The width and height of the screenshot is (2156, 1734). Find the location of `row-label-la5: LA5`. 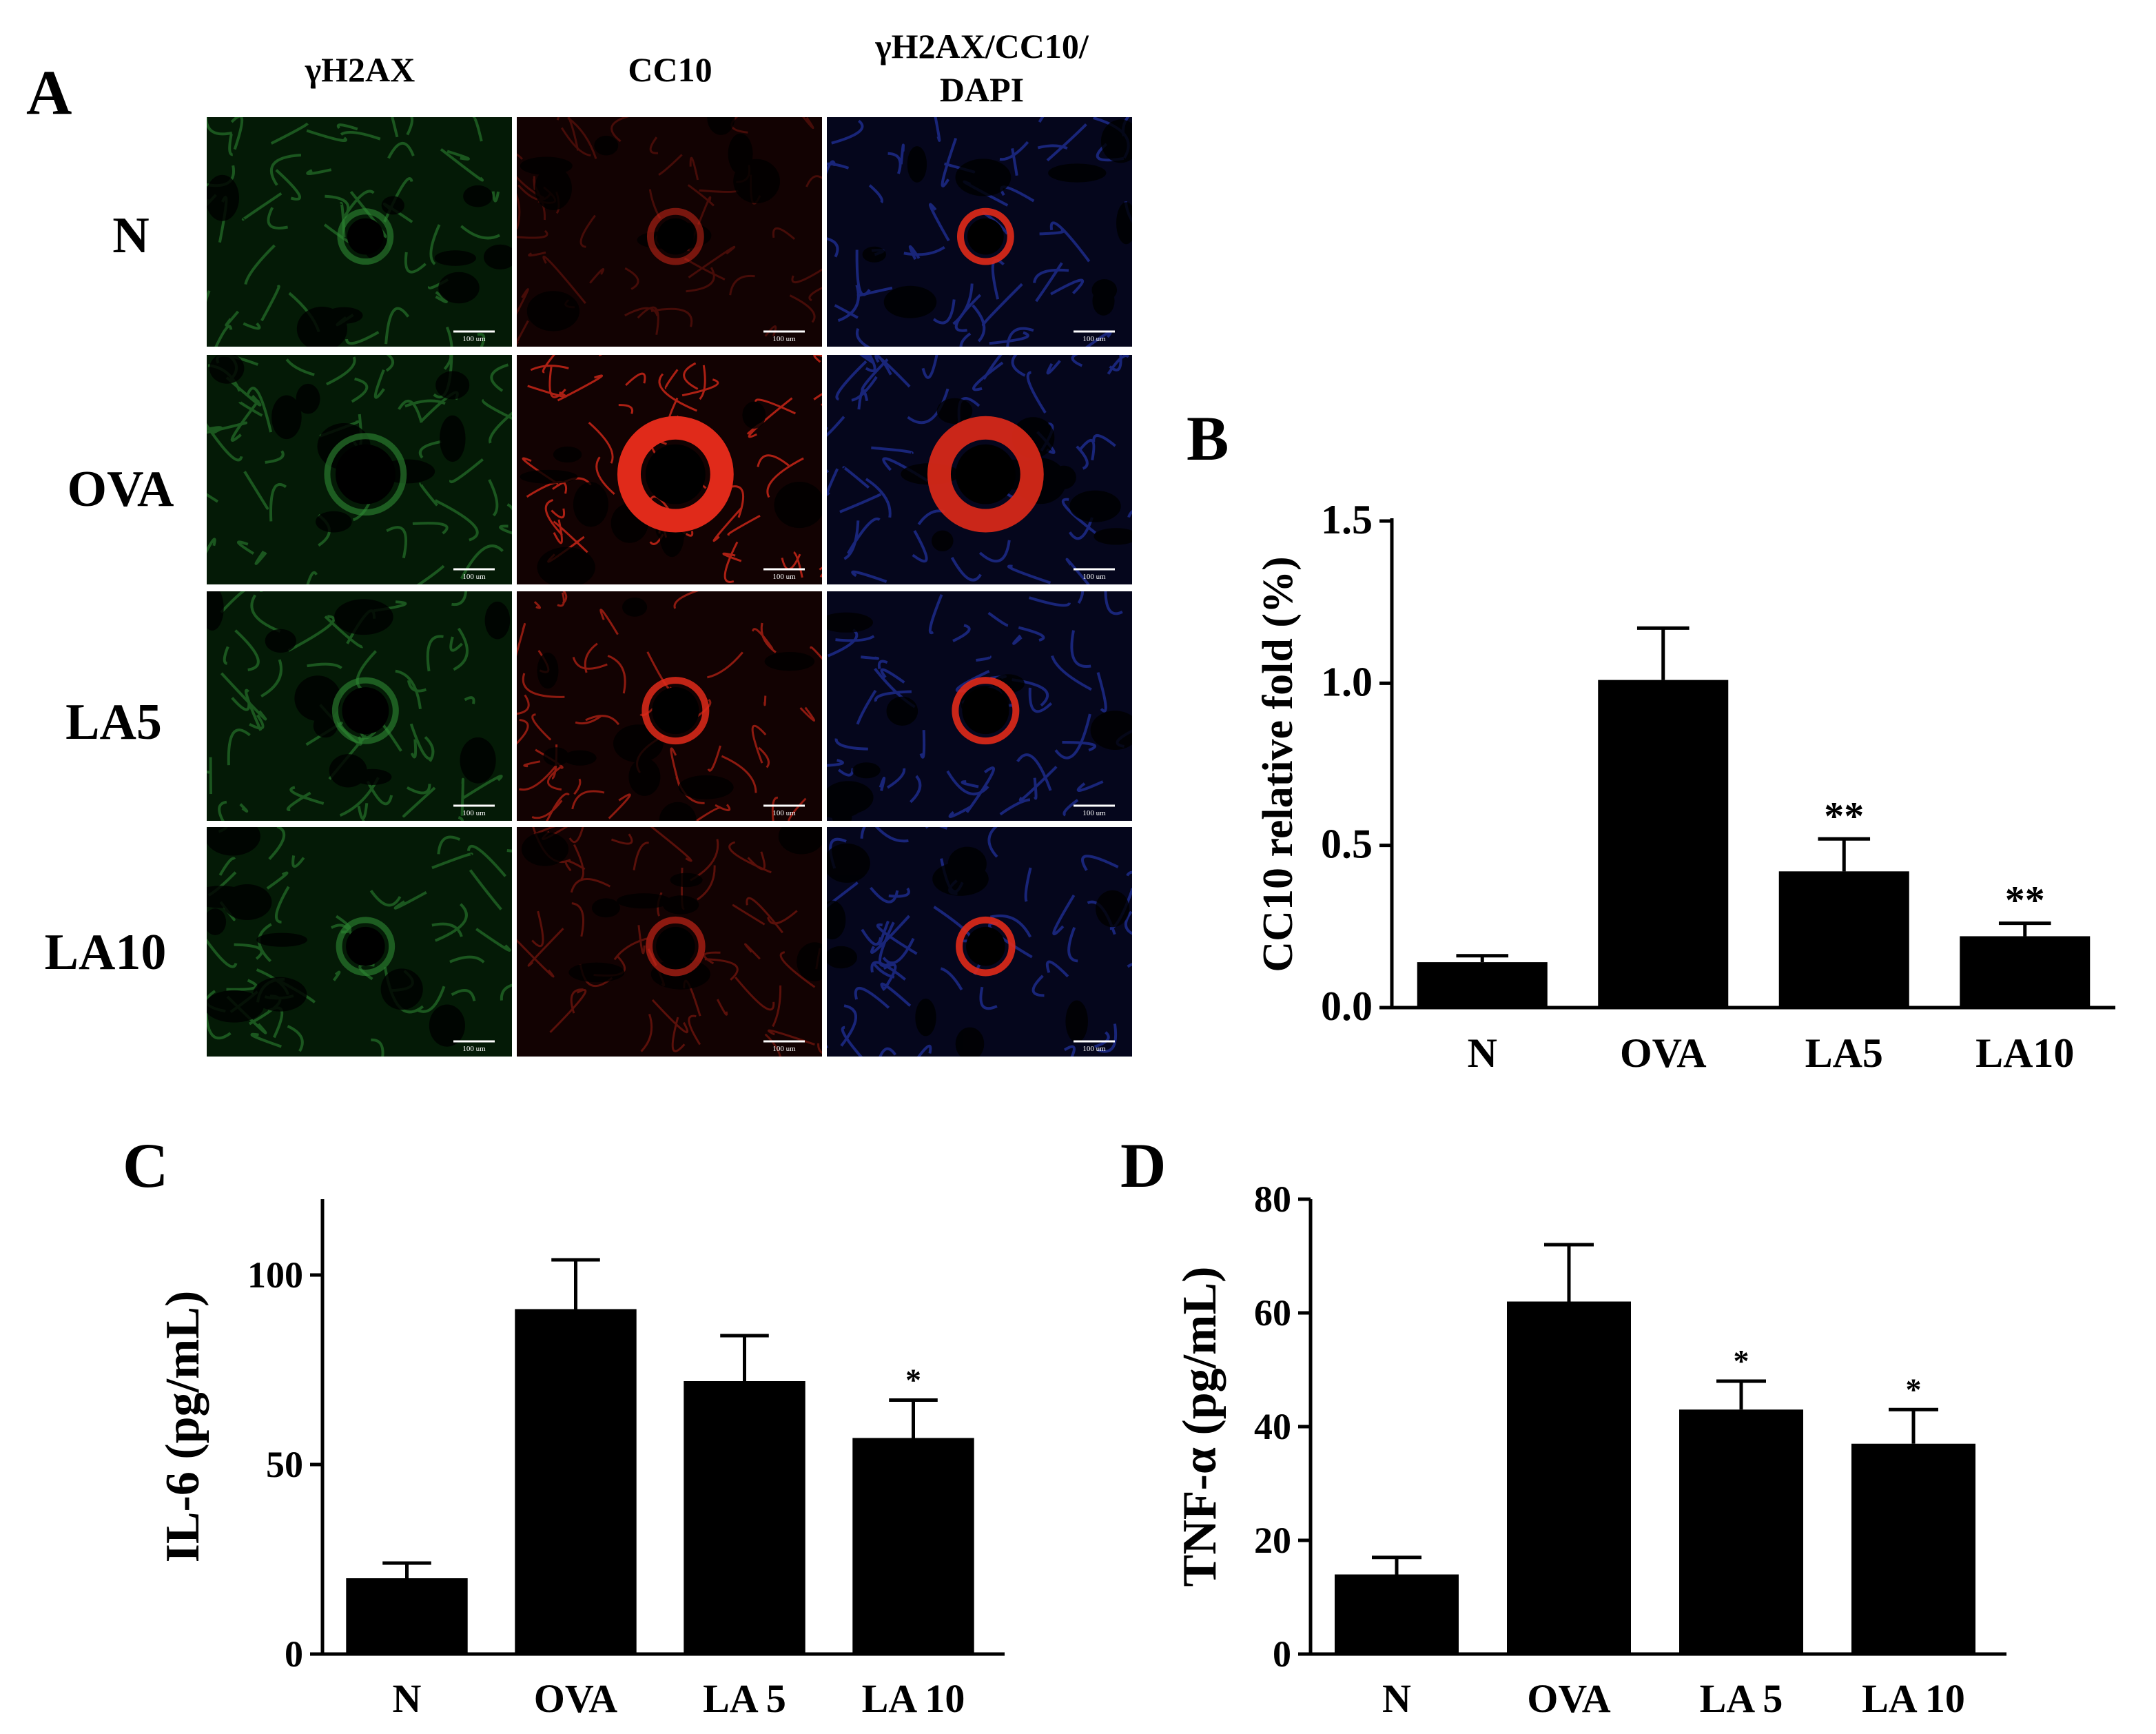

row-label-la5: LA5 is located at coordinates (113, 722).